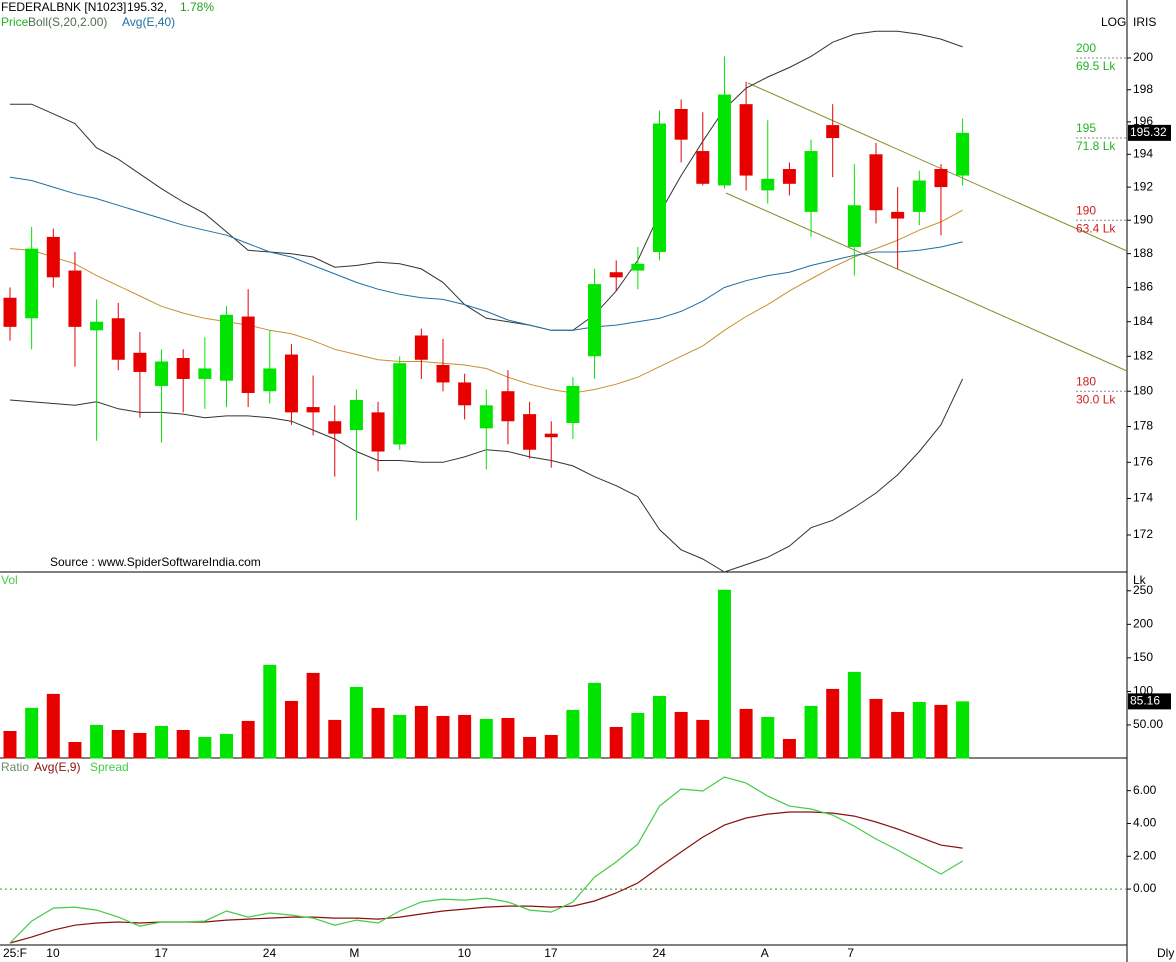 Image resolution: width=1176 pixels, height=962 pixels. What do you see at coordinates (57, 767) in the screenshot?
I see `legend-entry: Avg(E,9)` at bounding box center [57, 767].